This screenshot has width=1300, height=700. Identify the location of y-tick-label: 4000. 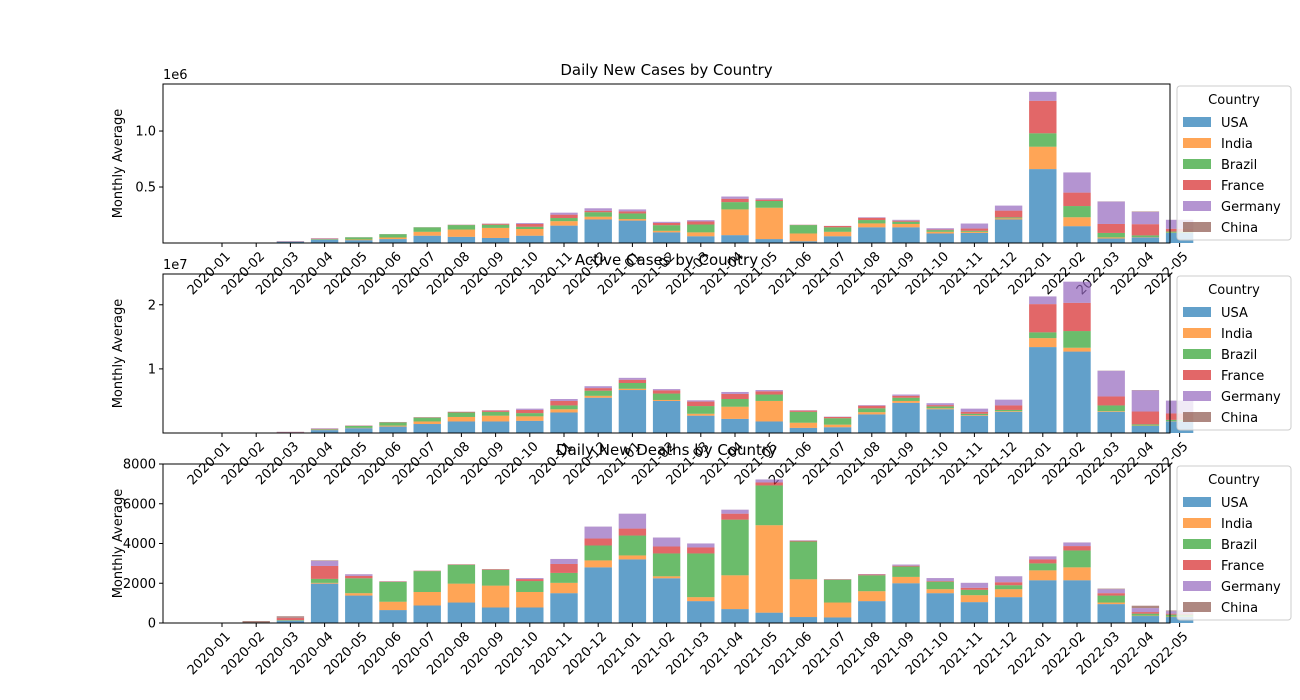
(139, 544).